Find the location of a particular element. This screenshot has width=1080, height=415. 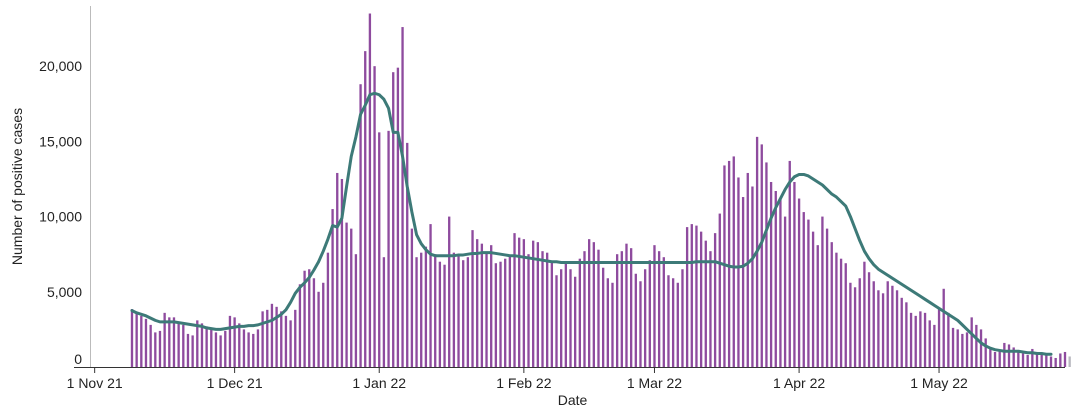

y-tick-label: 0 is located at coordinates (78, 359).